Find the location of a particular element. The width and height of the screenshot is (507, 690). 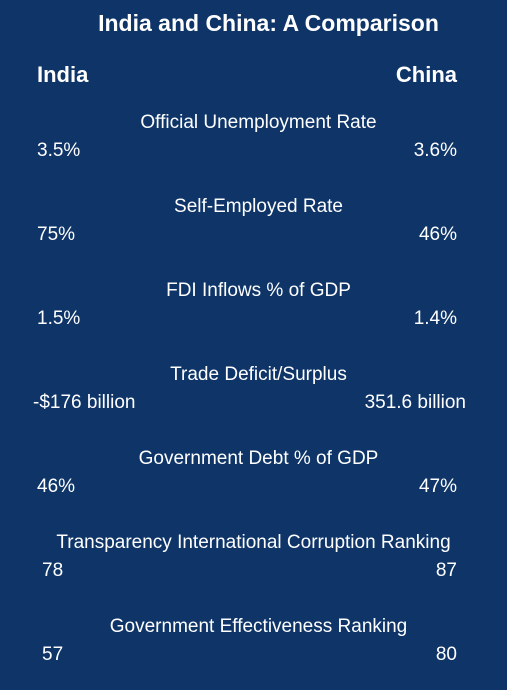

metric-debt: Government Debt % of GDP 46% 47% is located at coordinates (253, 478).